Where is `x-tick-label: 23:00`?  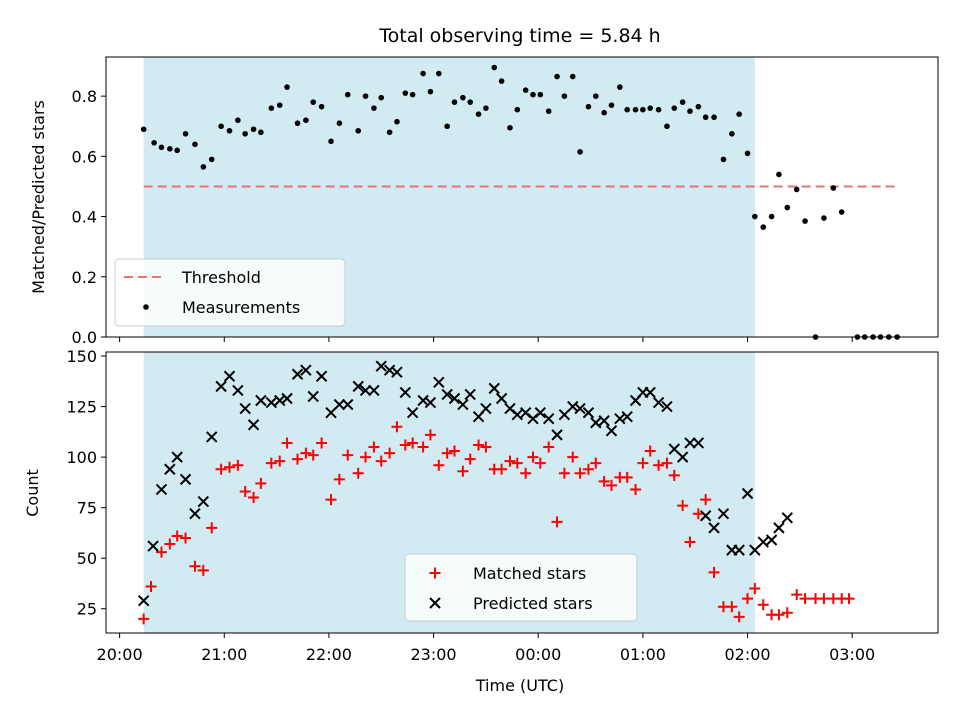
x-tick-label: 23:00 is located at coordinates (434, 654).